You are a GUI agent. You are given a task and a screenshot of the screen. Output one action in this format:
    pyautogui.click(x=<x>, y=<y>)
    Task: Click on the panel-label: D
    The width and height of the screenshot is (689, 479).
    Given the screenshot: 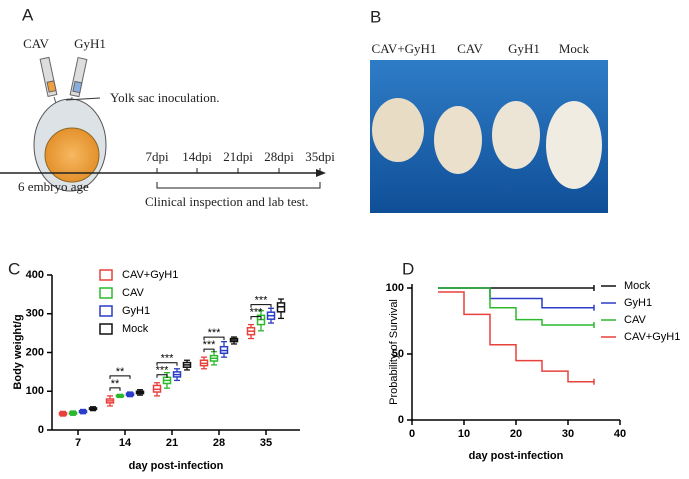 What is the action you would take?
    pyautogui.click(x=408, y=268)
    